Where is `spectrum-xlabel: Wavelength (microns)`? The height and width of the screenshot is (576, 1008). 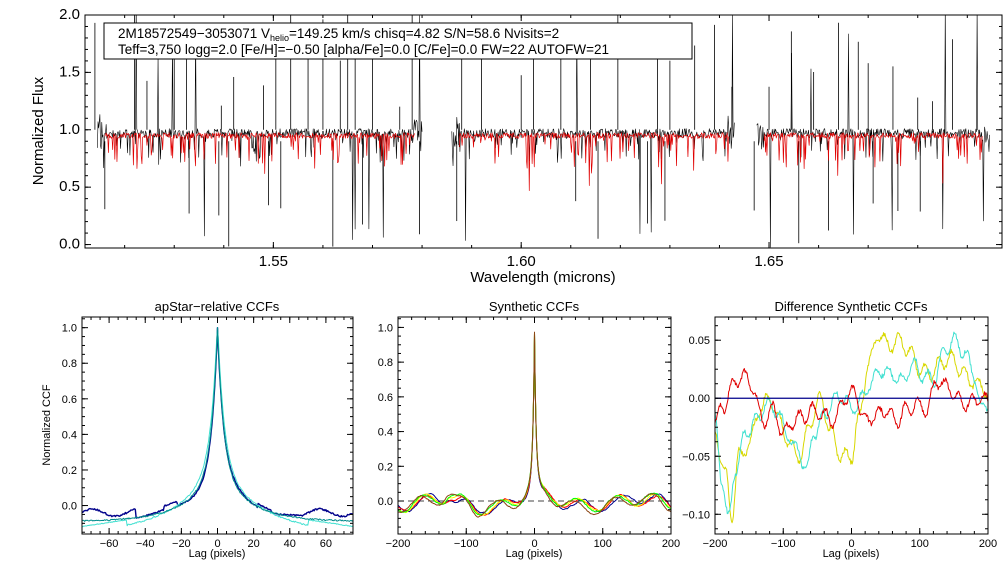 spectrum-xlabel: Wavelength (microns) is located at coordinates (542, 277).